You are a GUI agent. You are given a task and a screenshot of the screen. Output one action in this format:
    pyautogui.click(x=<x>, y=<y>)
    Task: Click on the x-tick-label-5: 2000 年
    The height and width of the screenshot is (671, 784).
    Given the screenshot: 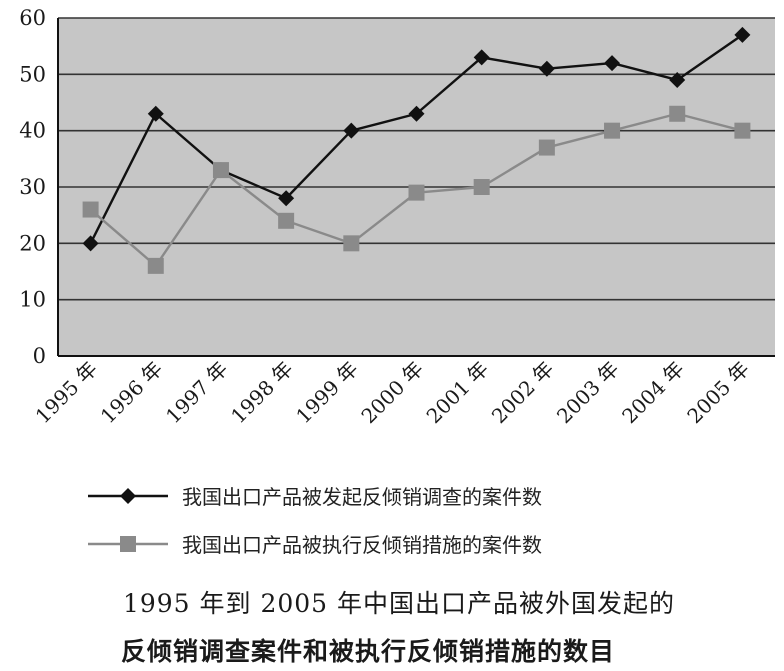 What is the action you would take?
    pyautogui.click(x=392, y=393)
    